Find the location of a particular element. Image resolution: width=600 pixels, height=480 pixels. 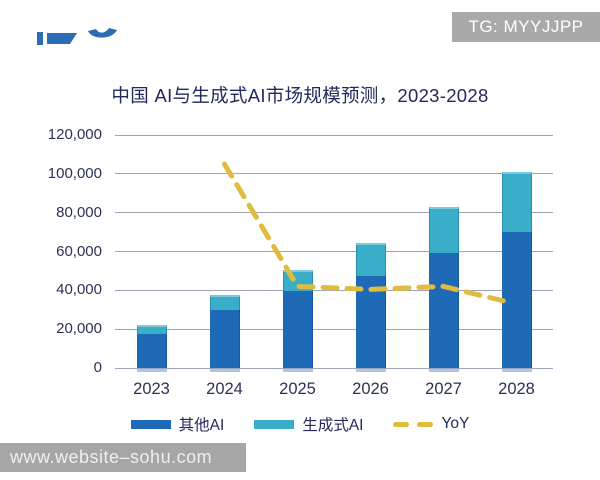

legend-dashes-icon is located at coordinates (413, 424).